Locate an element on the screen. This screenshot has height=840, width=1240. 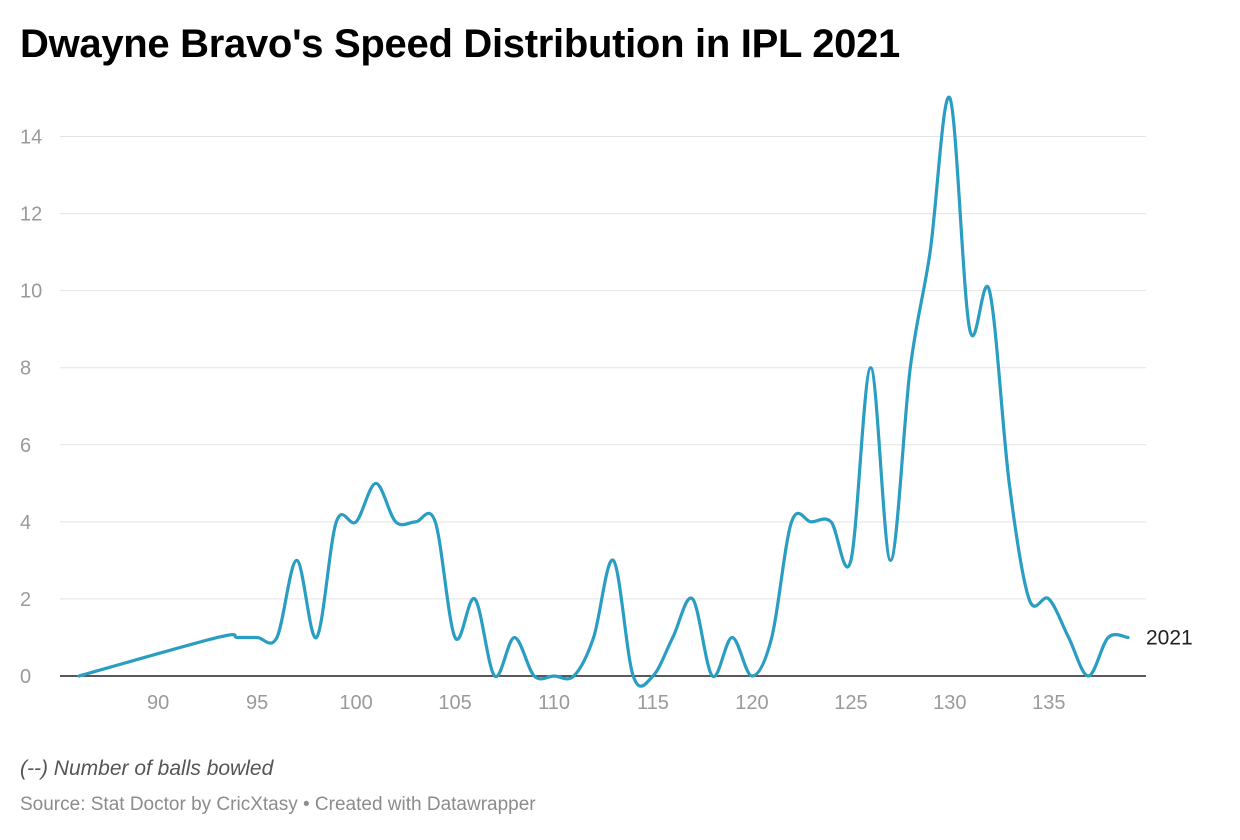
y-tick-label: 4 is located at coordinates (25, 523).